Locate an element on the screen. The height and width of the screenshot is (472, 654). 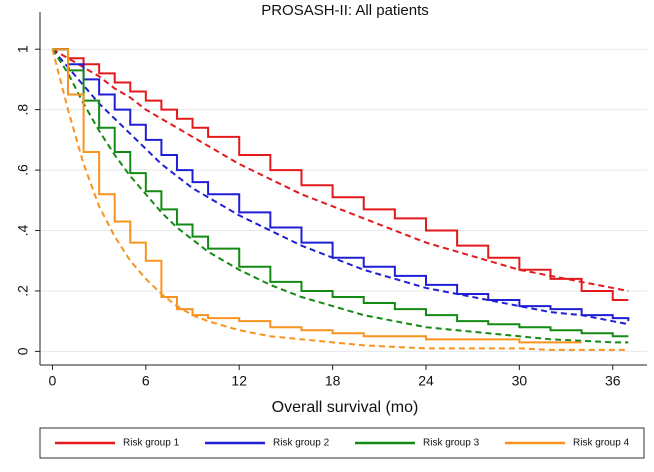
y-tick-label: .6 is located at coordinates (23, 170).